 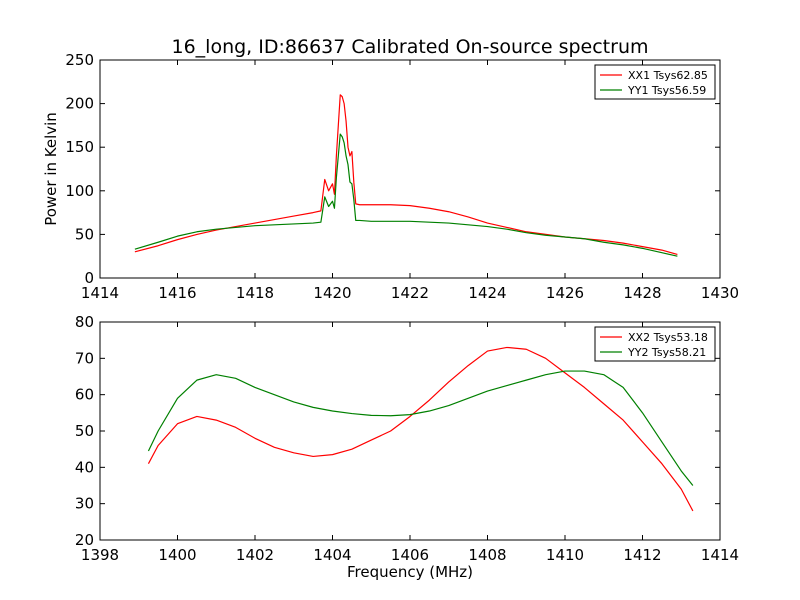 What do you see at coordinates (410, 572) in the screenshot?
I see `x-axis-title: Frequency (MHz)` at bounding box center [410, 572].